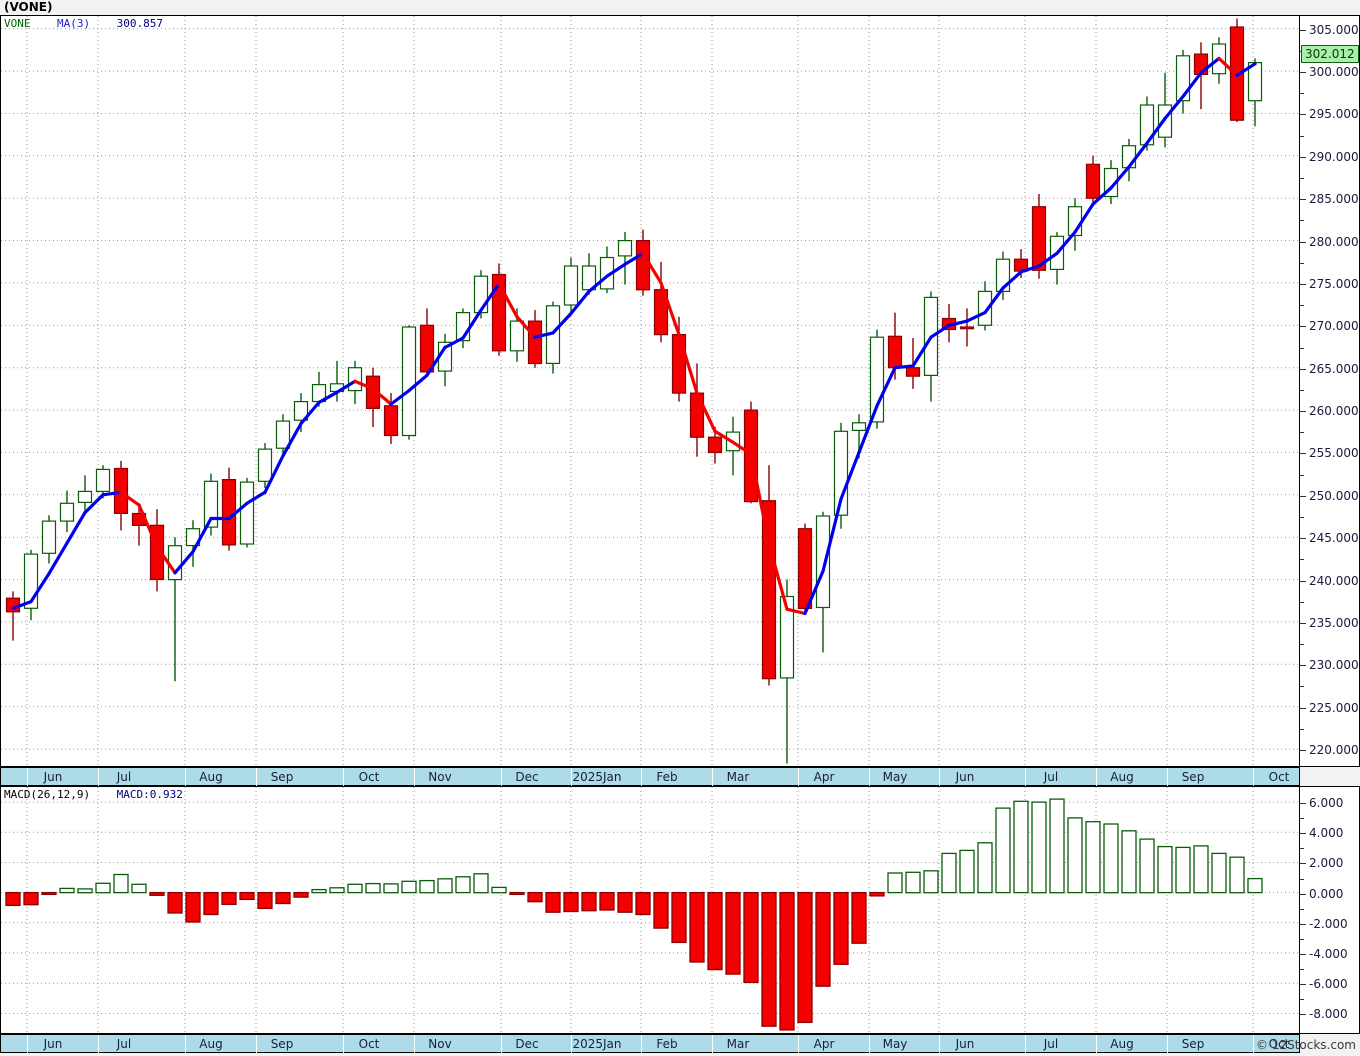 This screenshot has height=1056, width=1360. Describe the element at coordinates (1306, 1045) in the screenshot. I see `watermark: © 12Stocks.com` at that location.